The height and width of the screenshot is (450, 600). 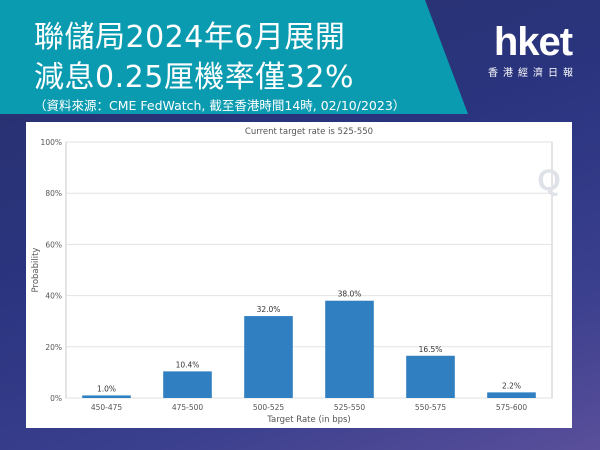 I want to click on y-tick-label: 20%, so click(x=53, y=347).